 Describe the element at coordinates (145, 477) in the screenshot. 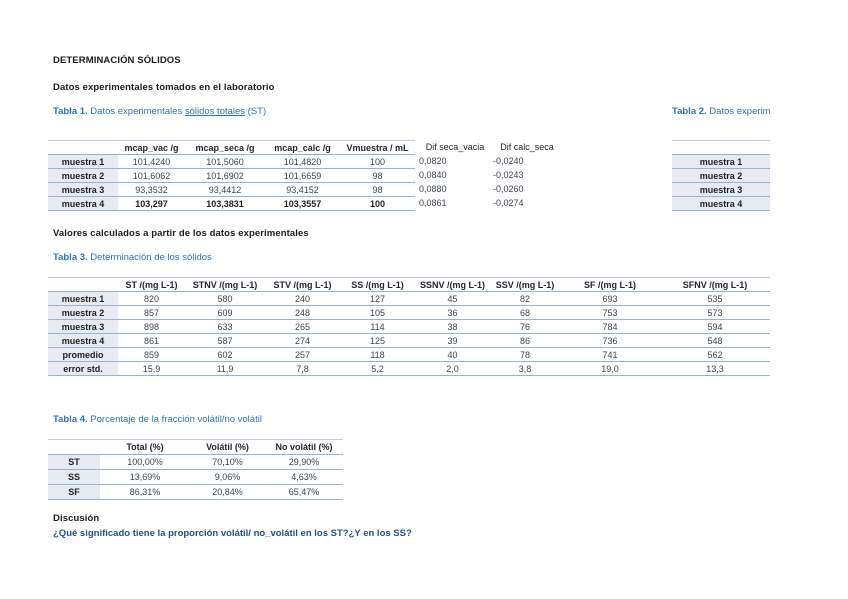

I see `value-cell: 13,69%` at that location.